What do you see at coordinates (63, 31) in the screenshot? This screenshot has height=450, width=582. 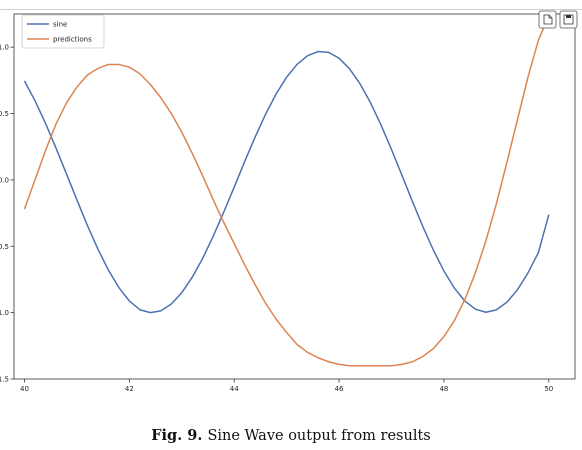 I see `legend: sine predictions` at bounding box center [63, 31].